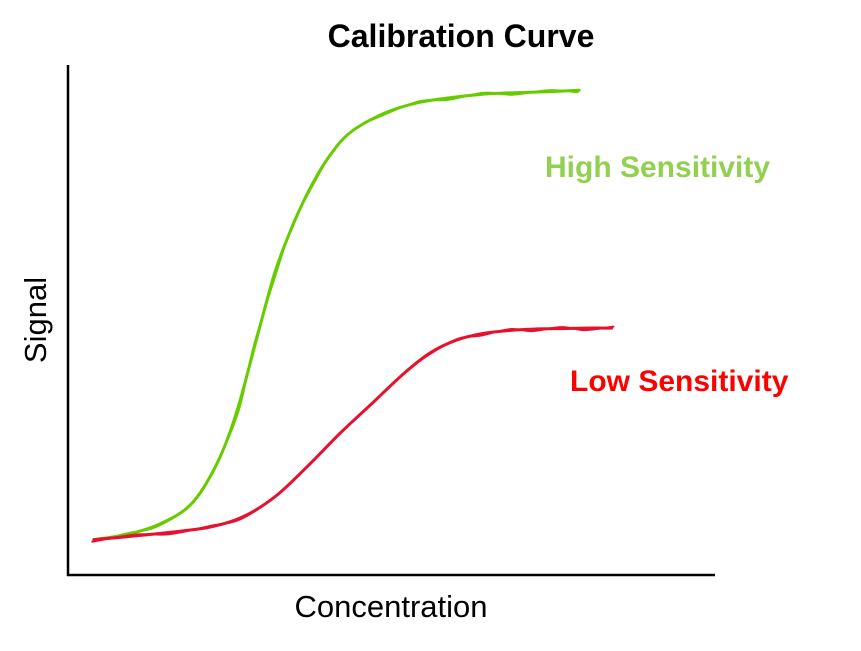 This screenshot has width=861, height=651. Describe the element at coordinates (461, 36) in the screenshot. I see `chart-title: Calibration Curve` at that location.